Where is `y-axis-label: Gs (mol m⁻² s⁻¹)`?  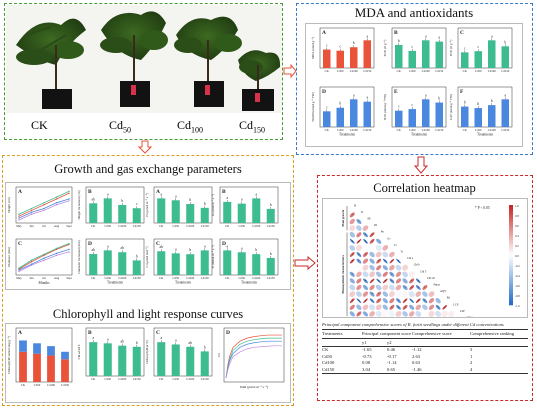
y-axis-label: Gs (mol m⁻² s⁻¹) is located at coordinates (213, 205).